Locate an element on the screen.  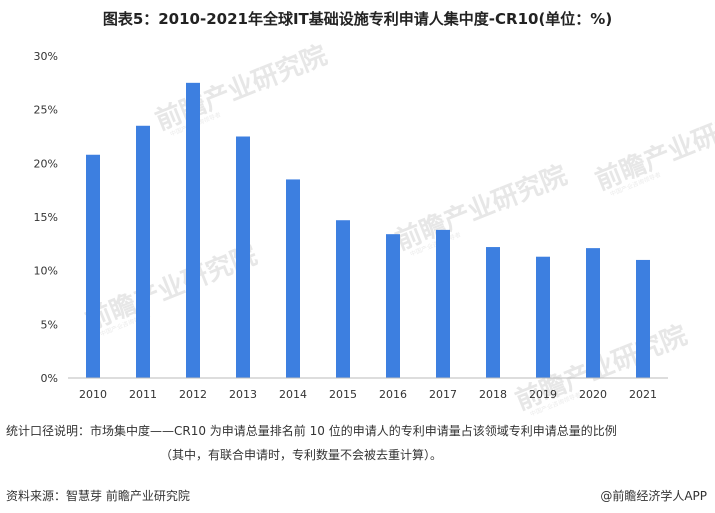
y-tick-label: 25% is located at coordinates (46, 110).